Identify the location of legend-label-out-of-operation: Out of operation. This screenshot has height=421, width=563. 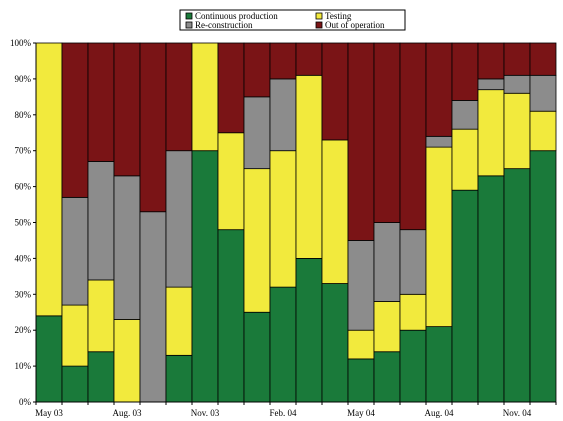
(355, 25).